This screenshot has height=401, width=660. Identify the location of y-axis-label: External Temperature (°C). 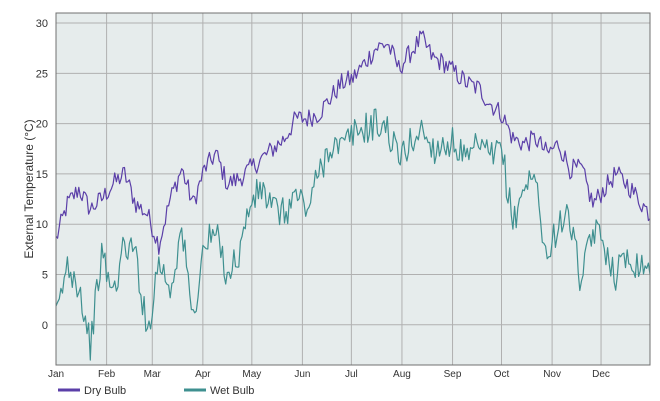
(29, 188).